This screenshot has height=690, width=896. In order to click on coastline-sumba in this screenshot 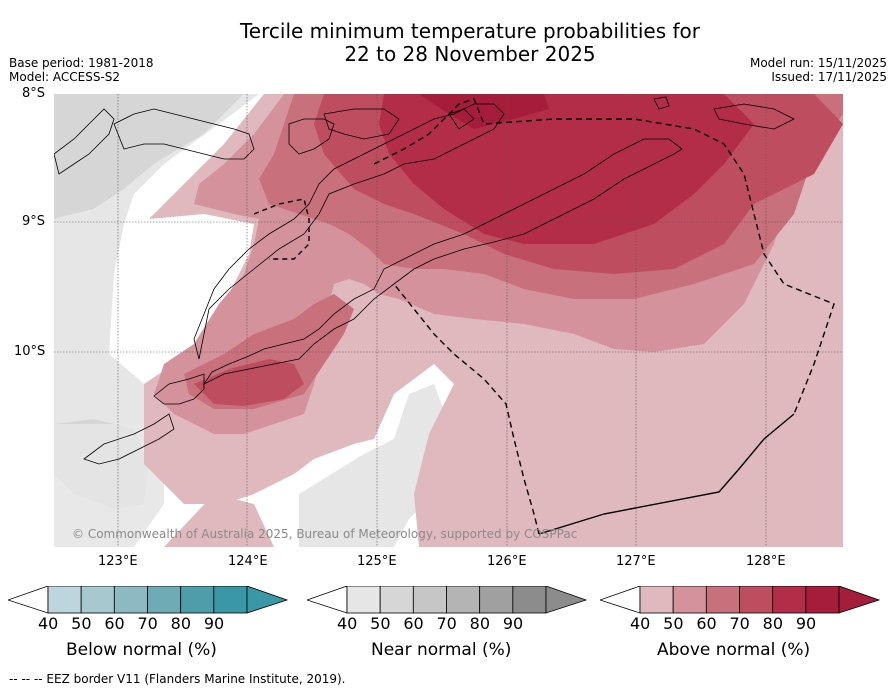, I will do `click(129, 439)`.